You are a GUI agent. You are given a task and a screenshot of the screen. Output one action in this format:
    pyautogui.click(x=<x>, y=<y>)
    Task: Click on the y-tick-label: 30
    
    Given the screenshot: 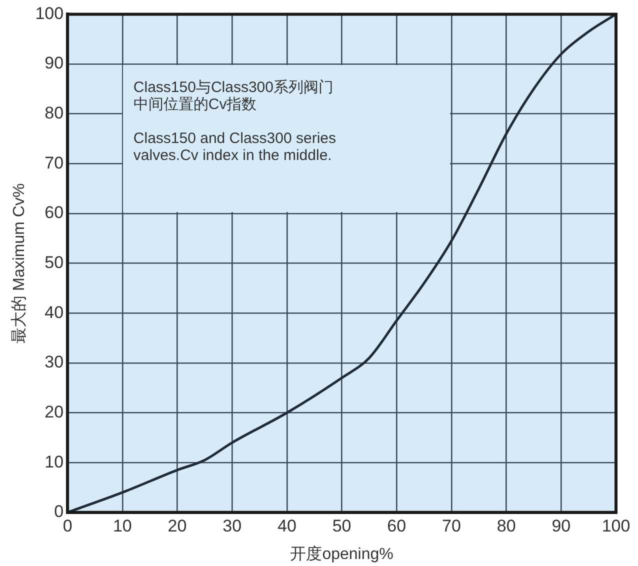 What is the action you would take?
    pyautogui.click(x=54, y=362)
    